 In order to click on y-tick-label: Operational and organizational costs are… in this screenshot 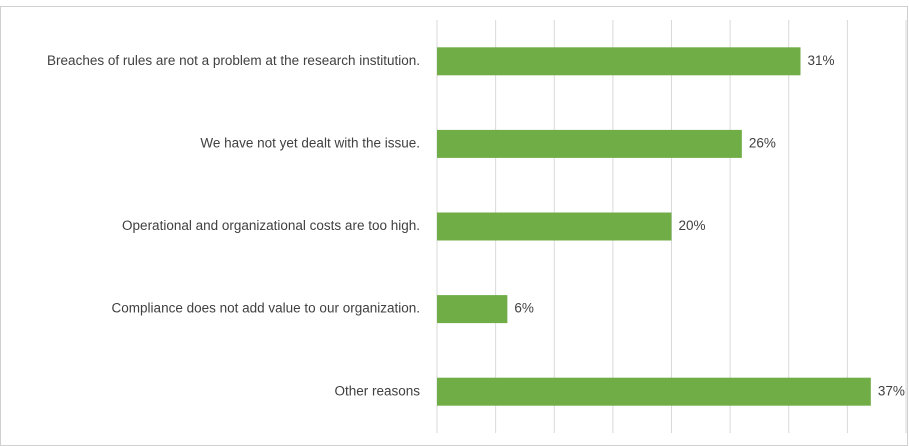, I will do `click(271, 225)`.